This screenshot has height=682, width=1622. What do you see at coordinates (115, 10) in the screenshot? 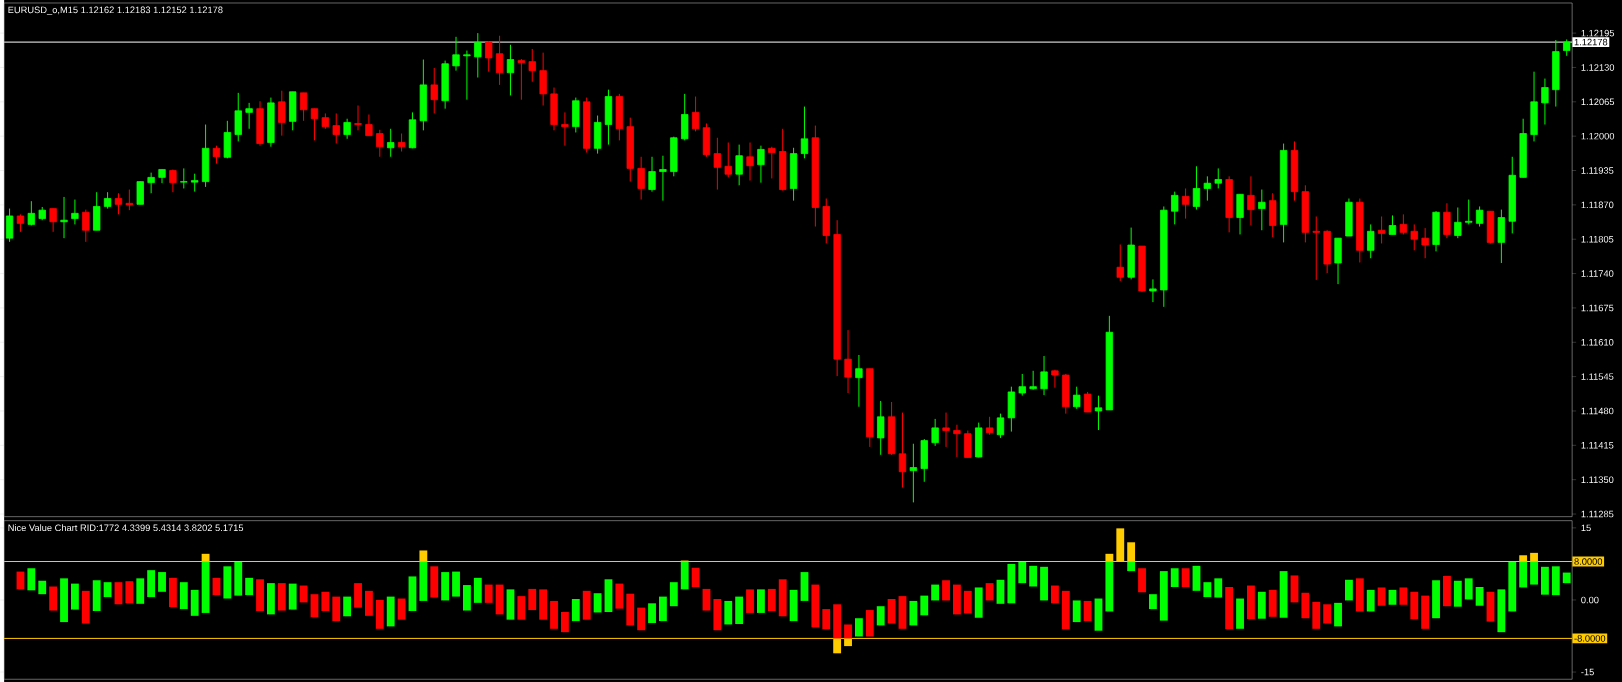
I see `chart-title: EURUSD_o,M15 1.12162 1.12183 1.12152 1.12178` at bounding box center [115, 10].